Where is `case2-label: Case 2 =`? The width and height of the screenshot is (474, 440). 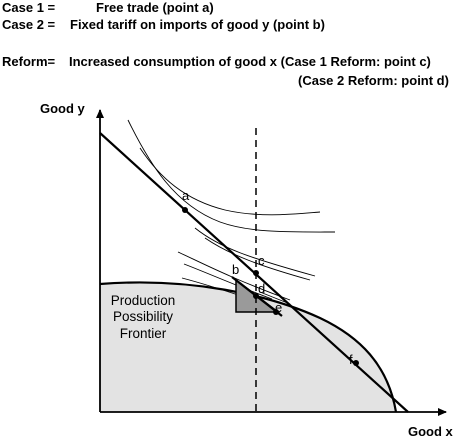
case2-label: Case 2 = is located at coordinates (29, 24).